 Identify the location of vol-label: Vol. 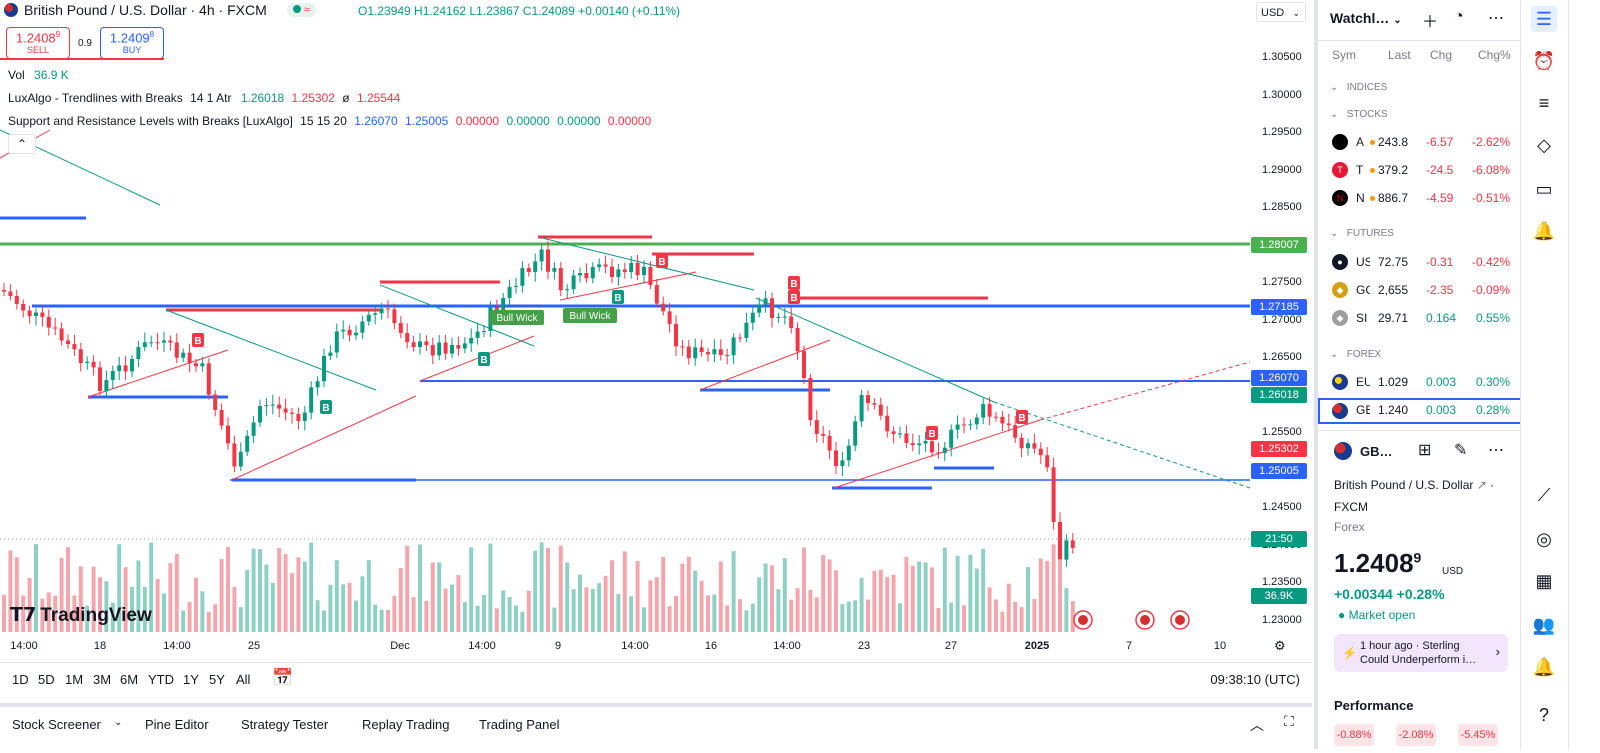
(16, 75).